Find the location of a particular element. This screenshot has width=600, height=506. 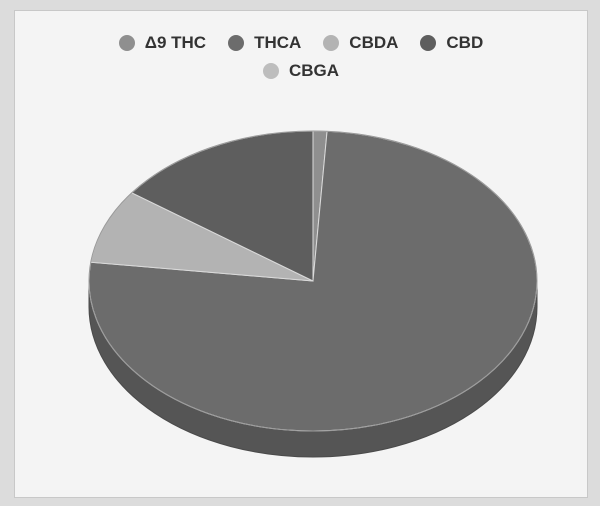

legend-label-thca: THCA is located at coordinates (278, 42).